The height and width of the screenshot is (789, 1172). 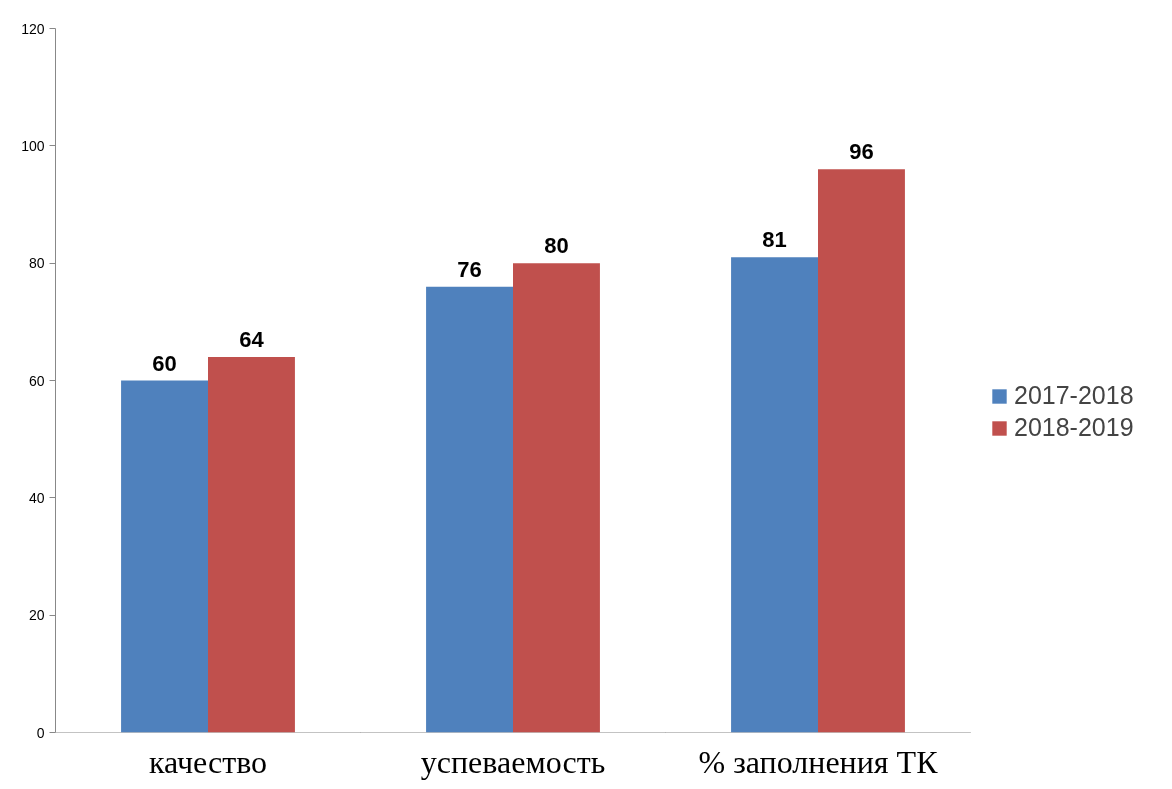 What do you see at coordinates (818, 761) in the screenshot?
I see `x-tick-label: % заполнения ТК` at bounding box center [818, 761].